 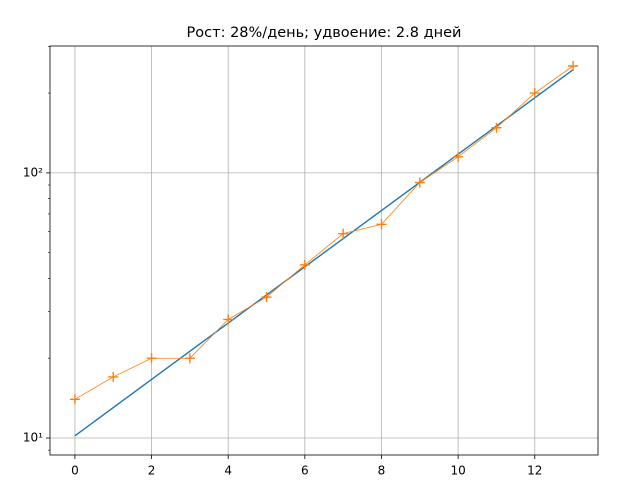 What do you see at coordinates (324, 33) in the screenshot?
I see `chart-title: Рост: 28%/день; удвоение: 2.8 дней` at bounding box center [324, 33].